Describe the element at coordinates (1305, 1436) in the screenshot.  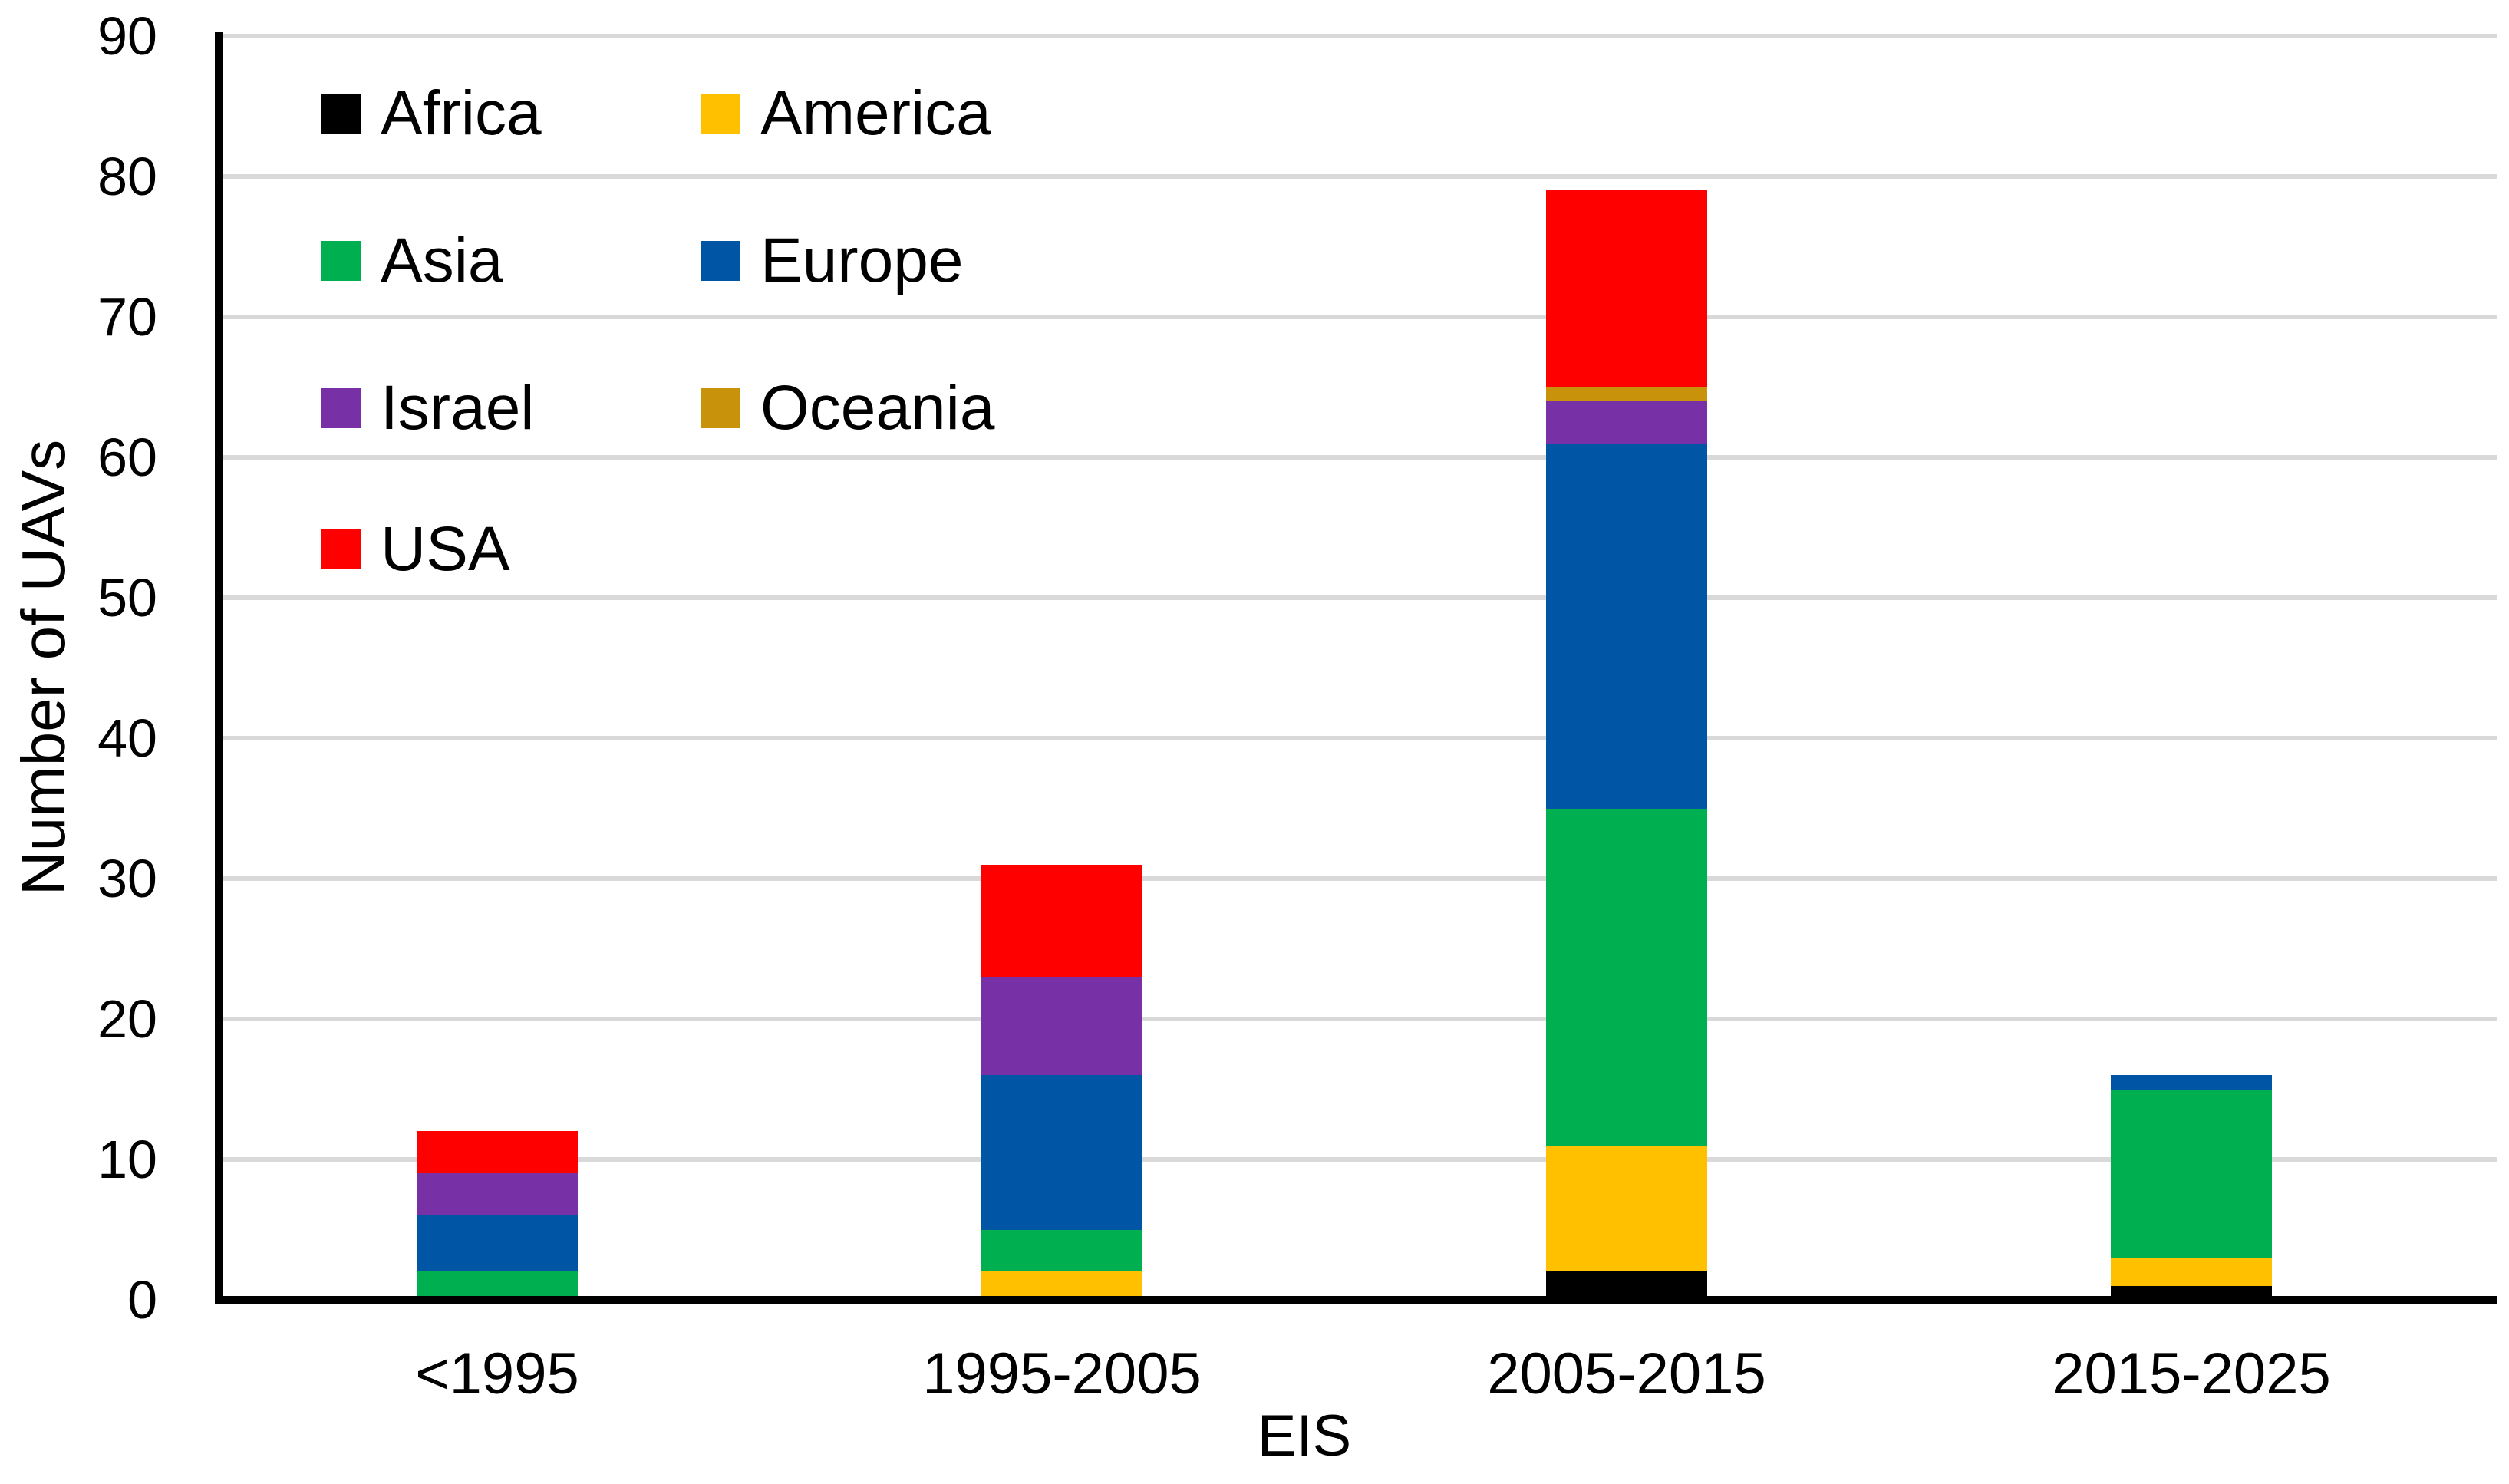
I see `x-axis-title: EIS` at that location.